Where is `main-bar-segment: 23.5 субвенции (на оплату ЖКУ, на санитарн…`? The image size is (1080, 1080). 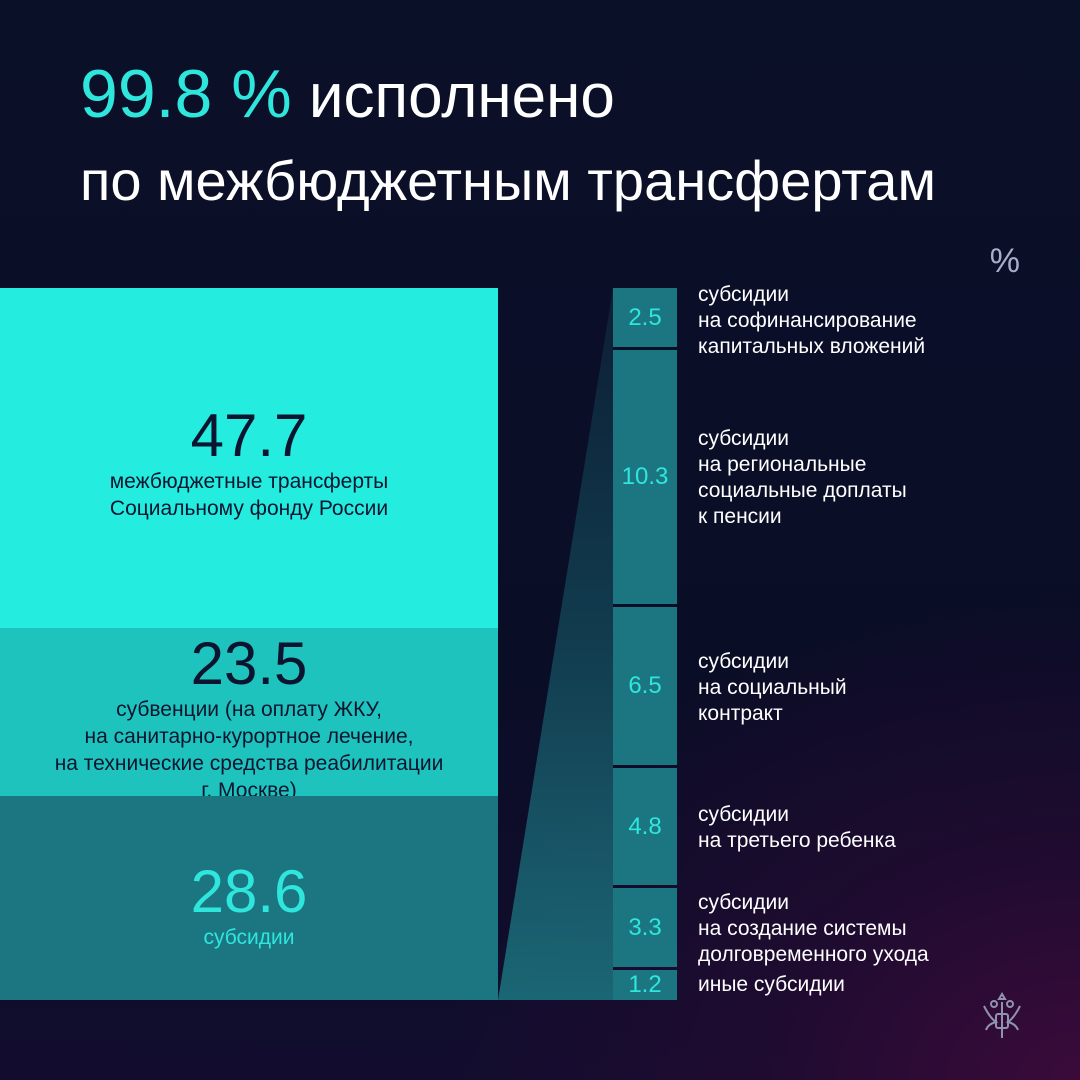
main-bar-segment: 23.5 субвенции (на оплату ЖКУ, на санитарн… is located at coordinates (249, 715).